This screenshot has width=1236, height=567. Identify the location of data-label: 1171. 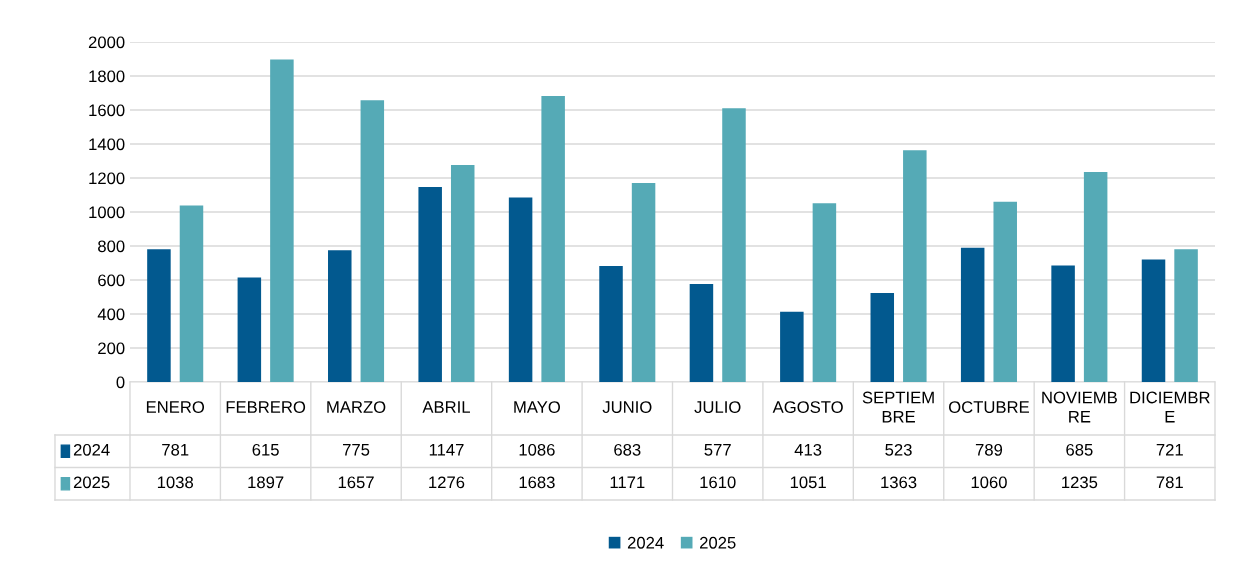
(627, 482).